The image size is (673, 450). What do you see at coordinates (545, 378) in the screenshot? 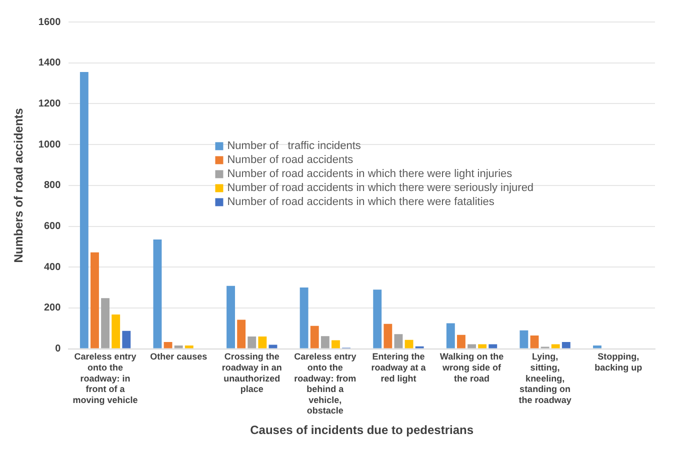
I see `x-tick-label: Lying, sitting, kneeling, standing on the roadway` at bounding box center [545, 378].